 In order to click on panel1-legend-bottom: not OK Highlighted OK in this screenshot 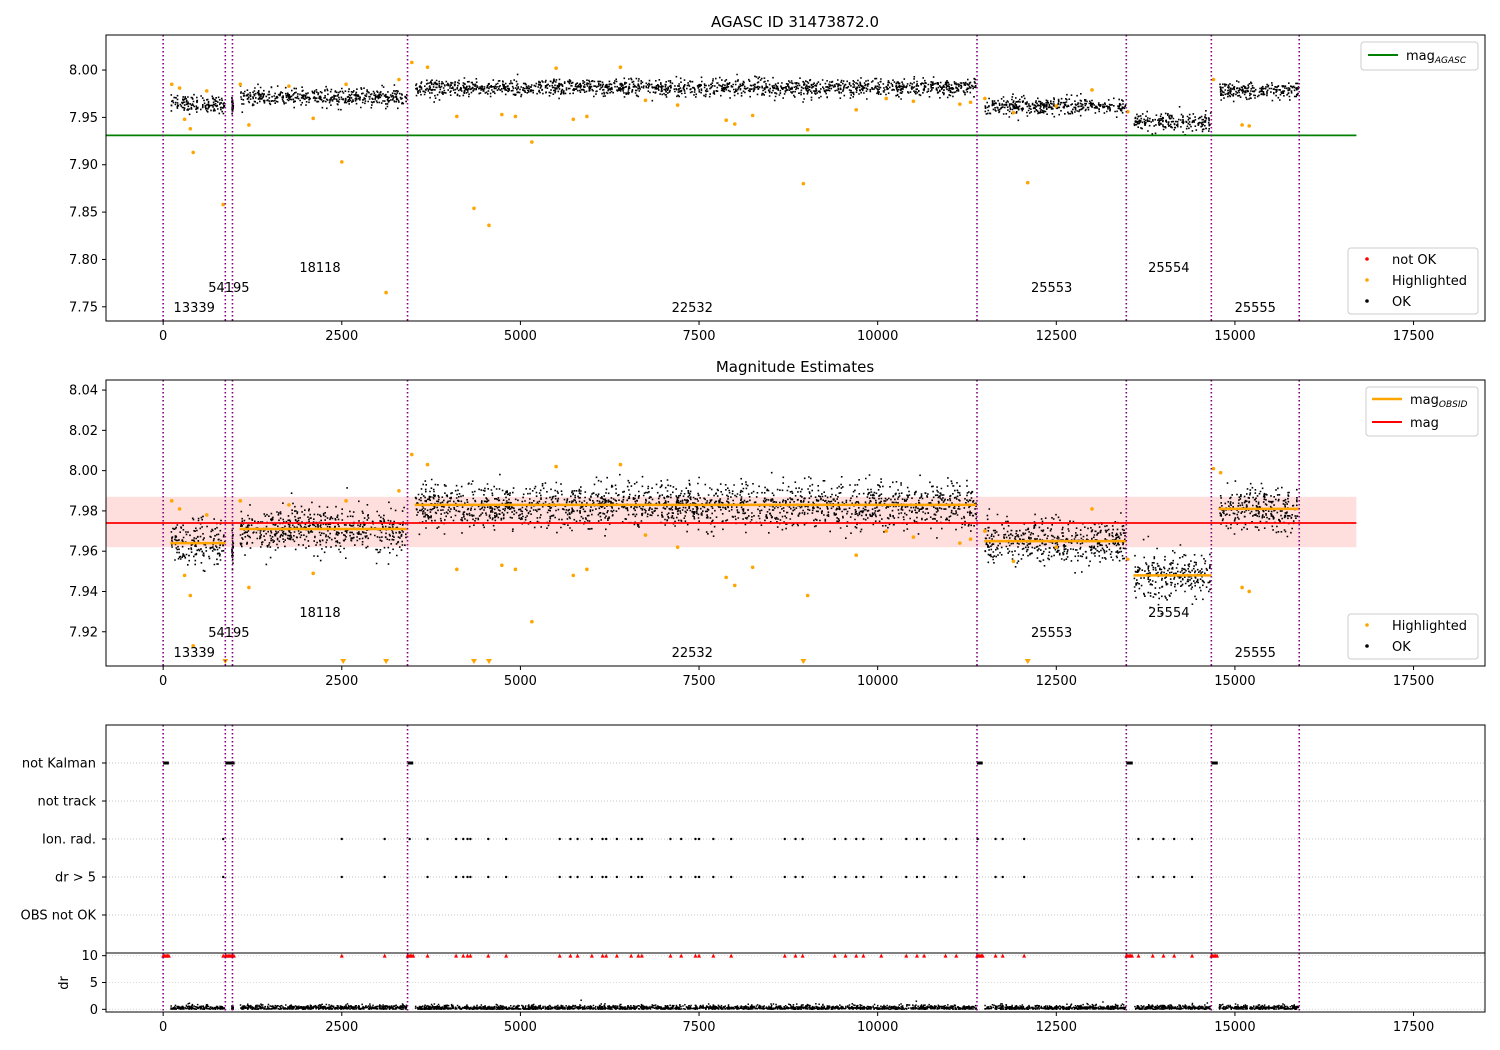, I will do `click(1413, 281)`.